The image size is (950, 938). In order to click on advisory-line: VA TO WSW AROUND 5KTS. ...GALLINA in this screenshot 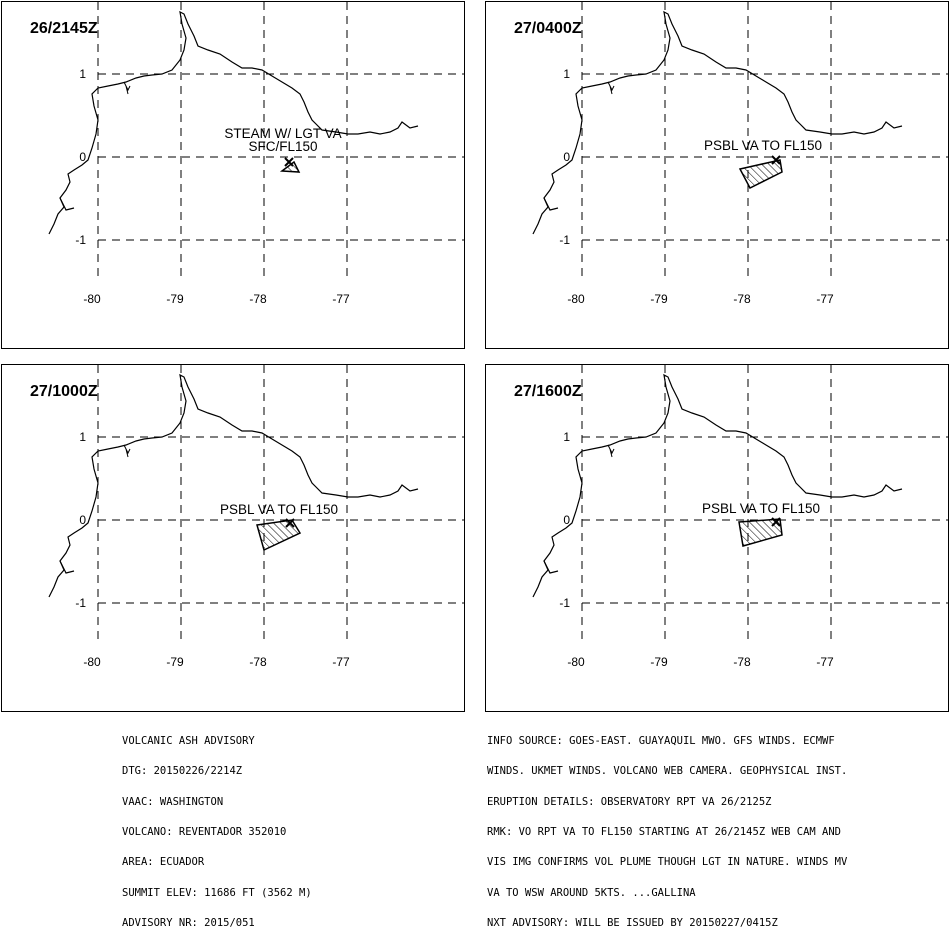, I will do `click(591, 892)`.